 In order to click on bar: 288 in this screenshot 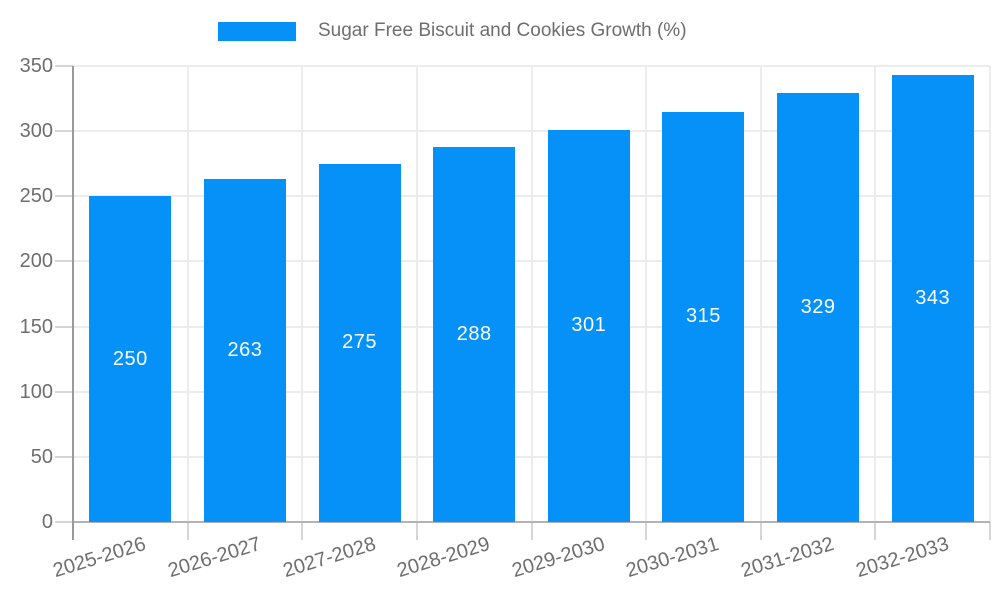, I will do `click(474, 334)`.